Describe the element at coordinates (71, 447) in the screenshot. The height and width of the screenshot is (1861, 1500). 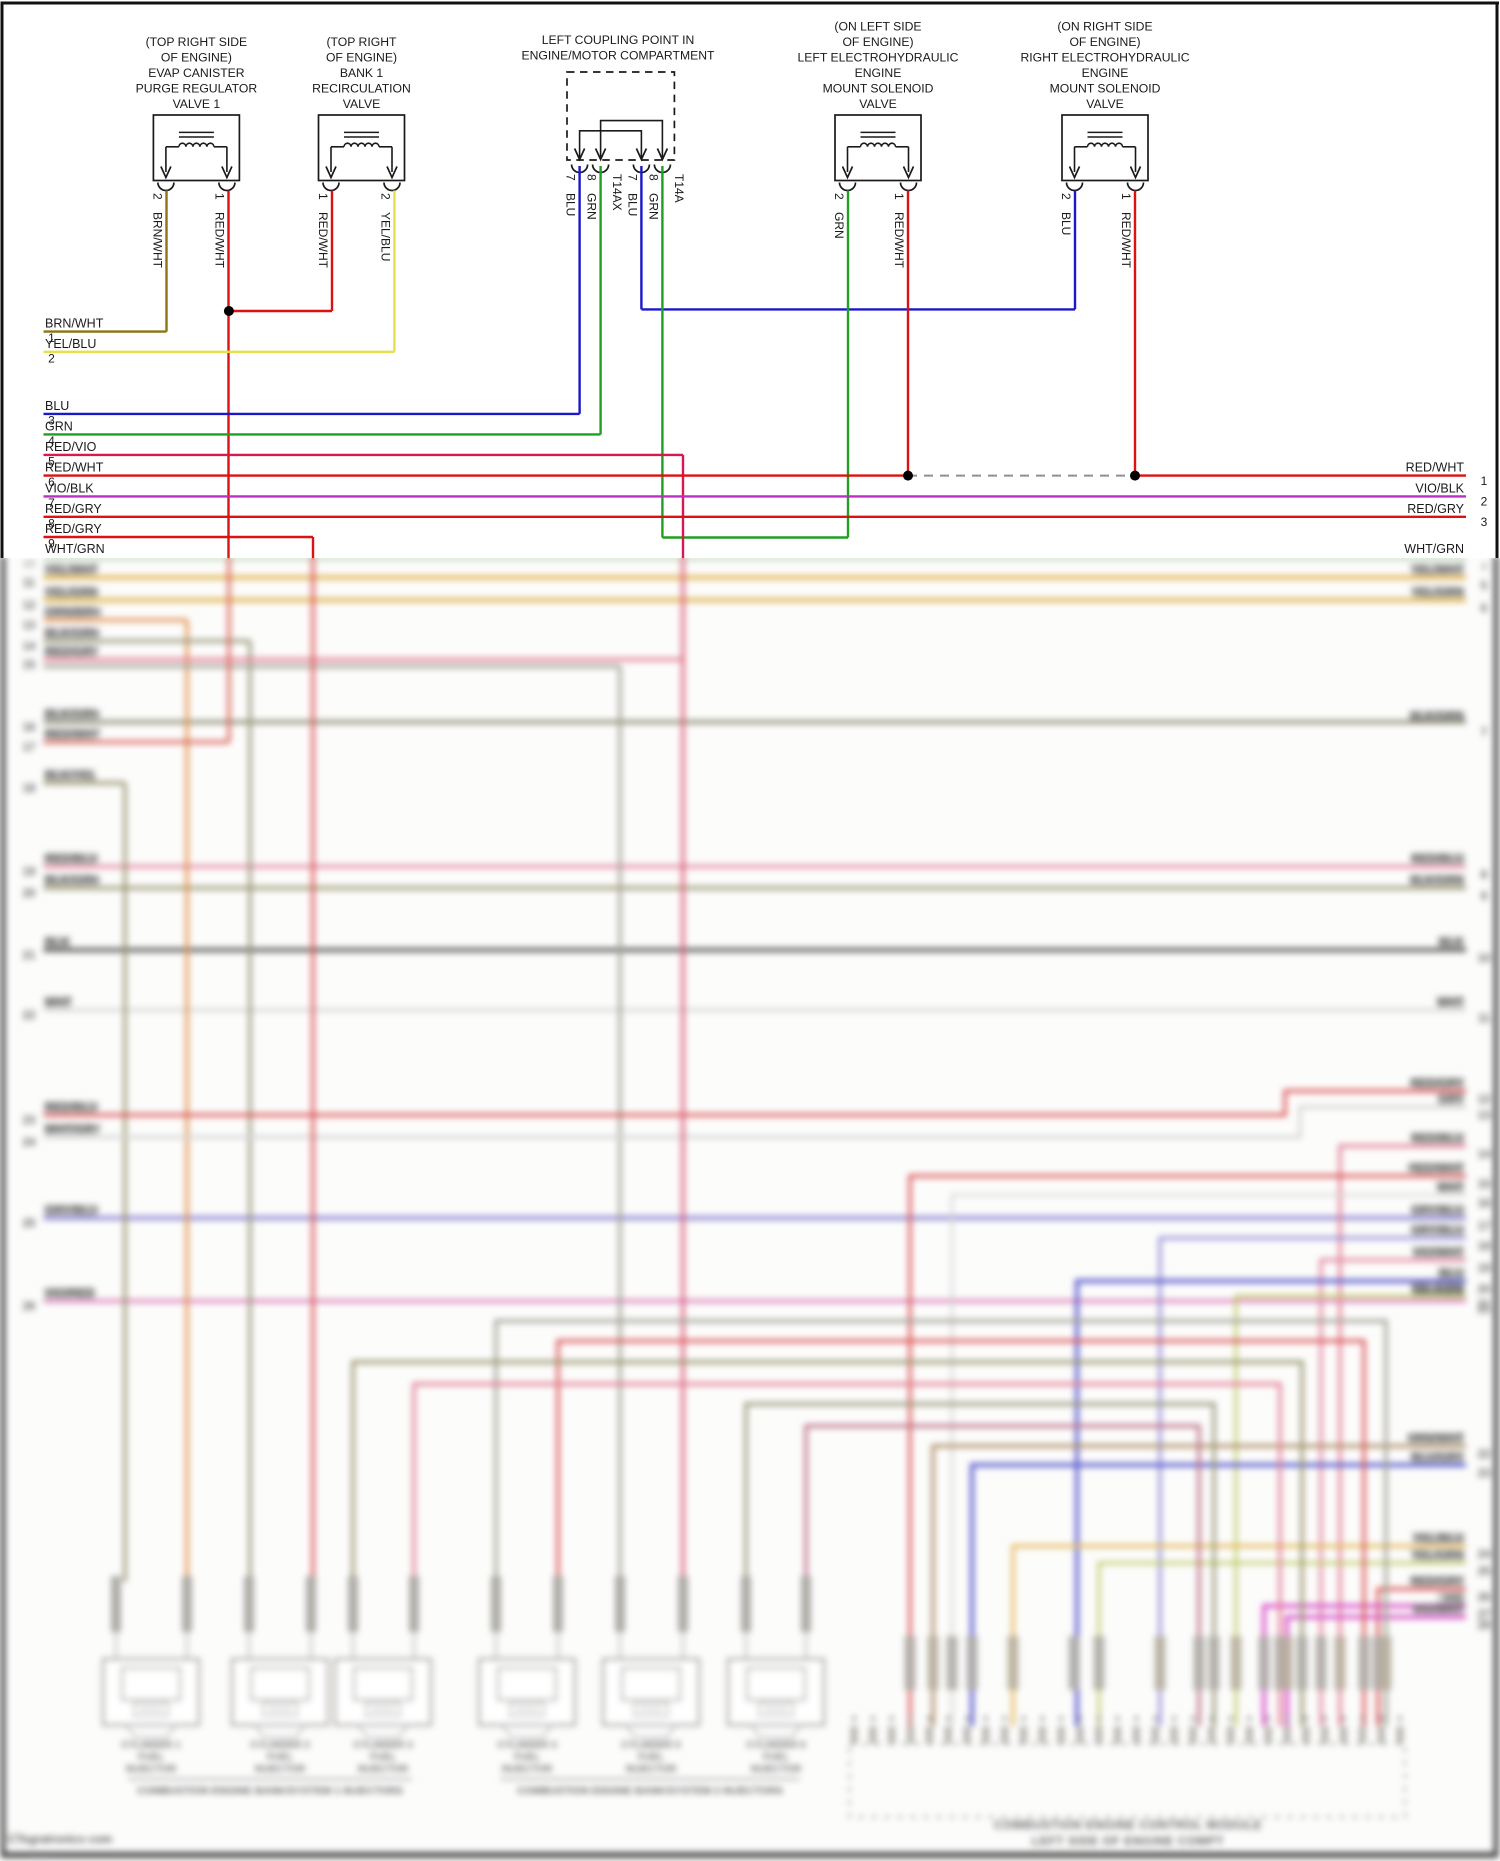
I see `svg-text: RED/VIO` at that location.